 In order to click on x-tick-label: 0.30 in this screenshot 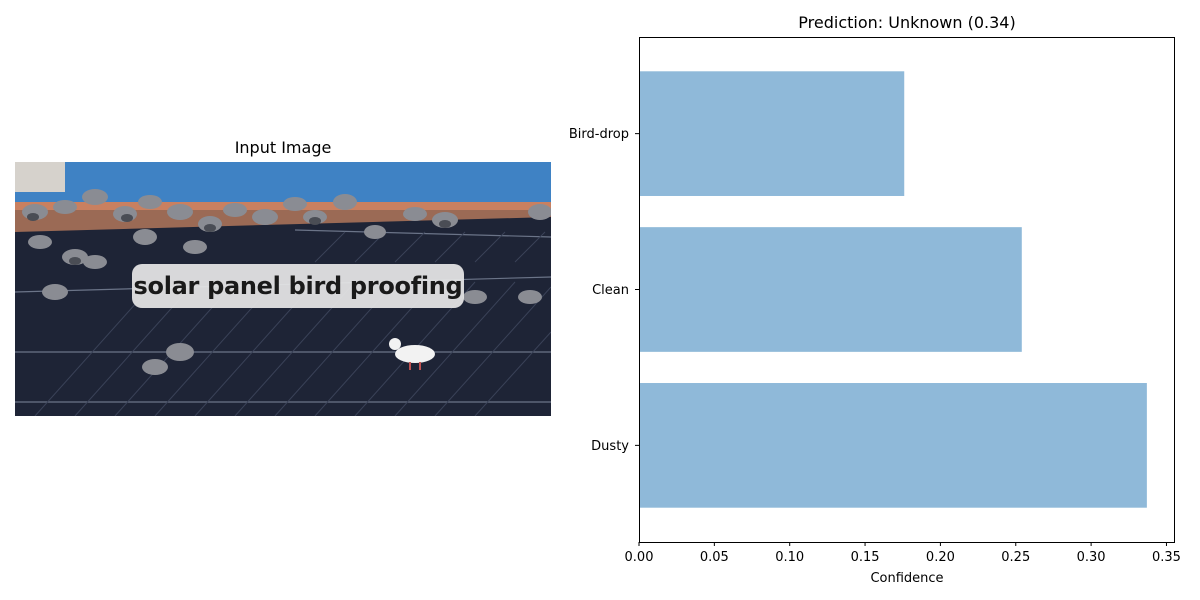, I will do `click(1091, 557)`.